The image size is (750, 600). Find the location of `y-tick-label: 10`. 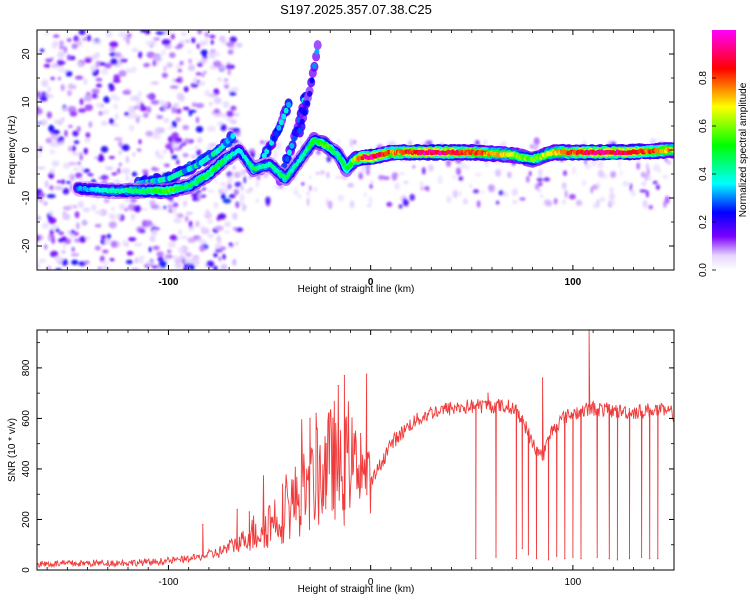

y-tick-label: 10 is located at coordinates (26, 102).